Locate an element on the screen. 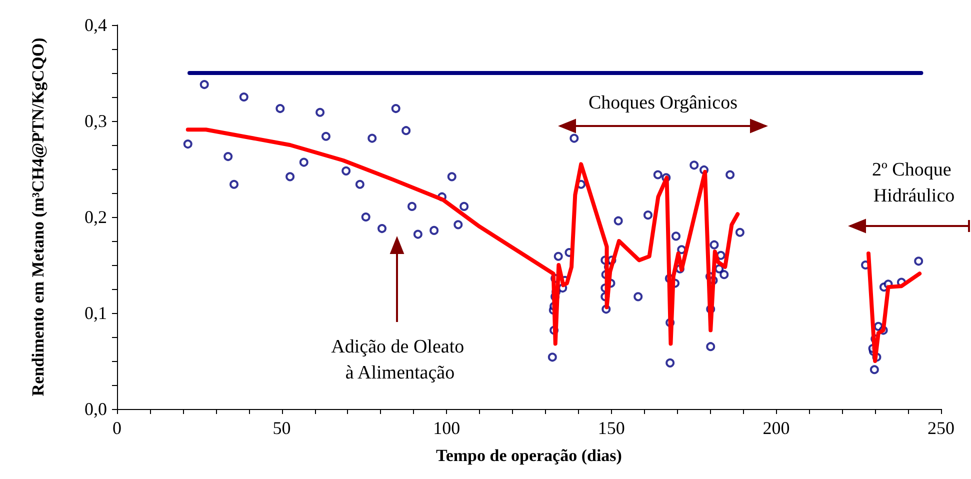 This screenshot has height=479, width=971. x-tick-label: 0 is located at coordinates (117, 428).